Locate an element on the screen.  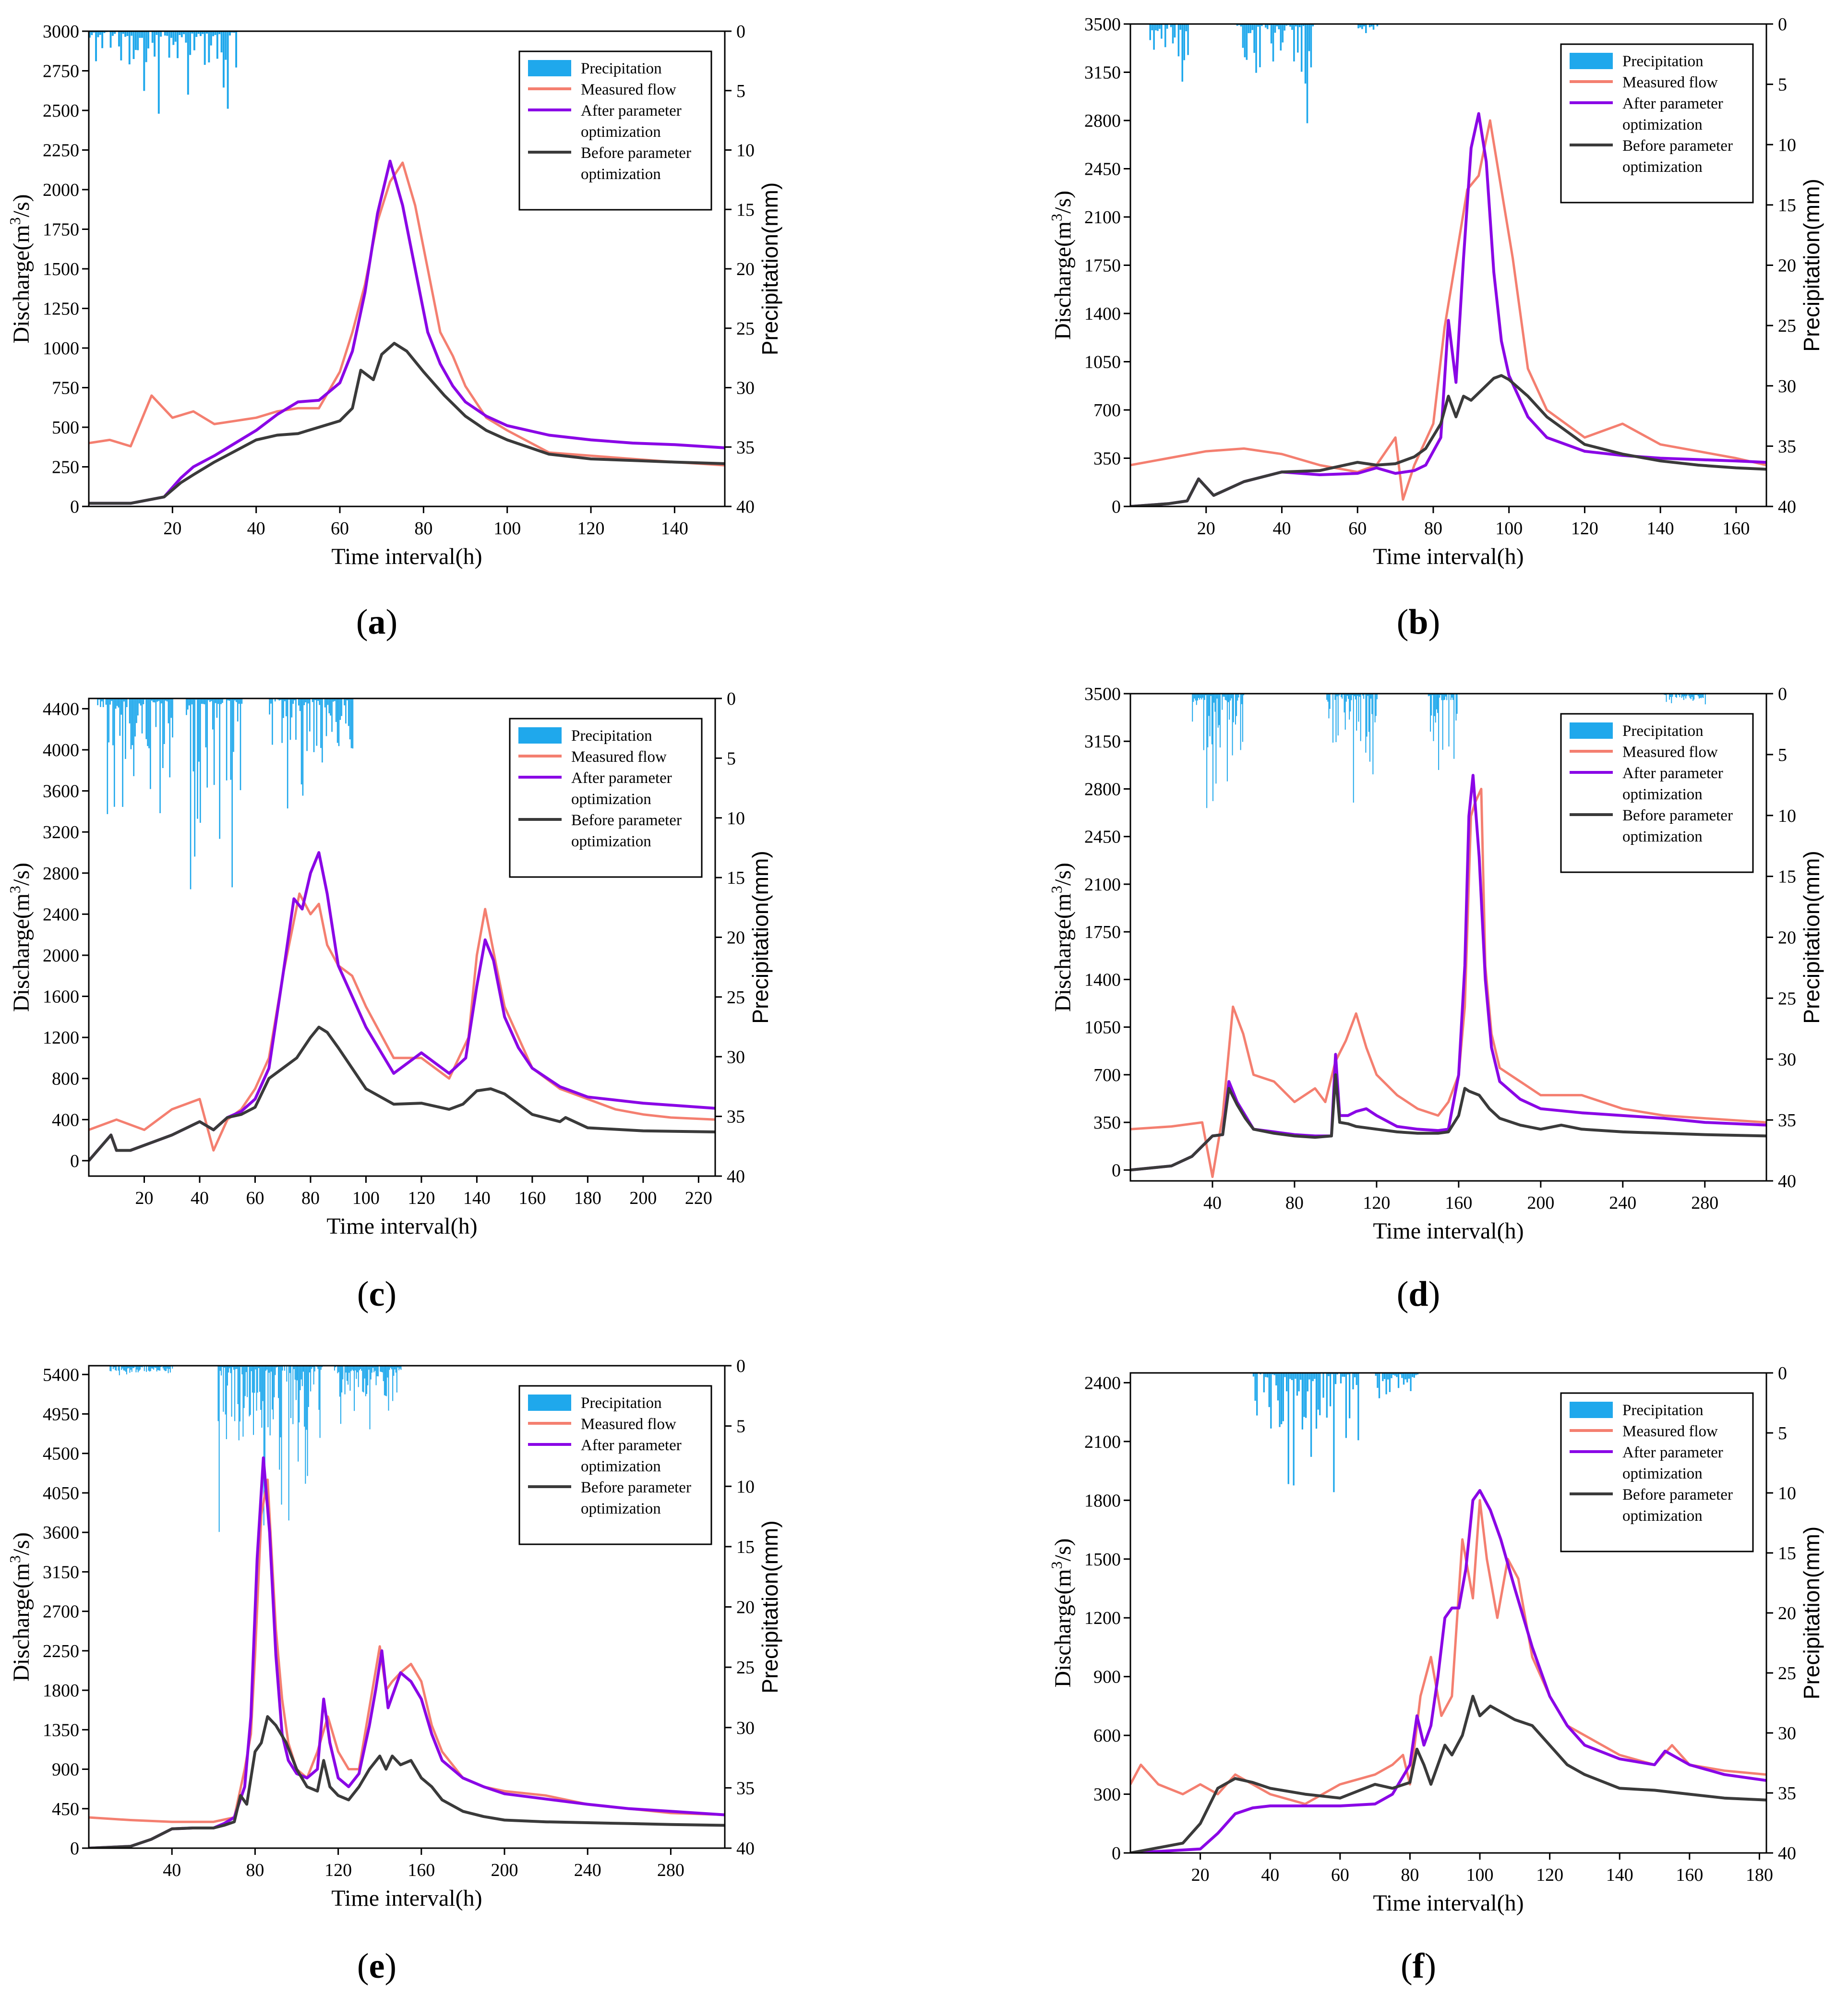
y-tick-label: 1800 is located at coordinates (61, 1691).